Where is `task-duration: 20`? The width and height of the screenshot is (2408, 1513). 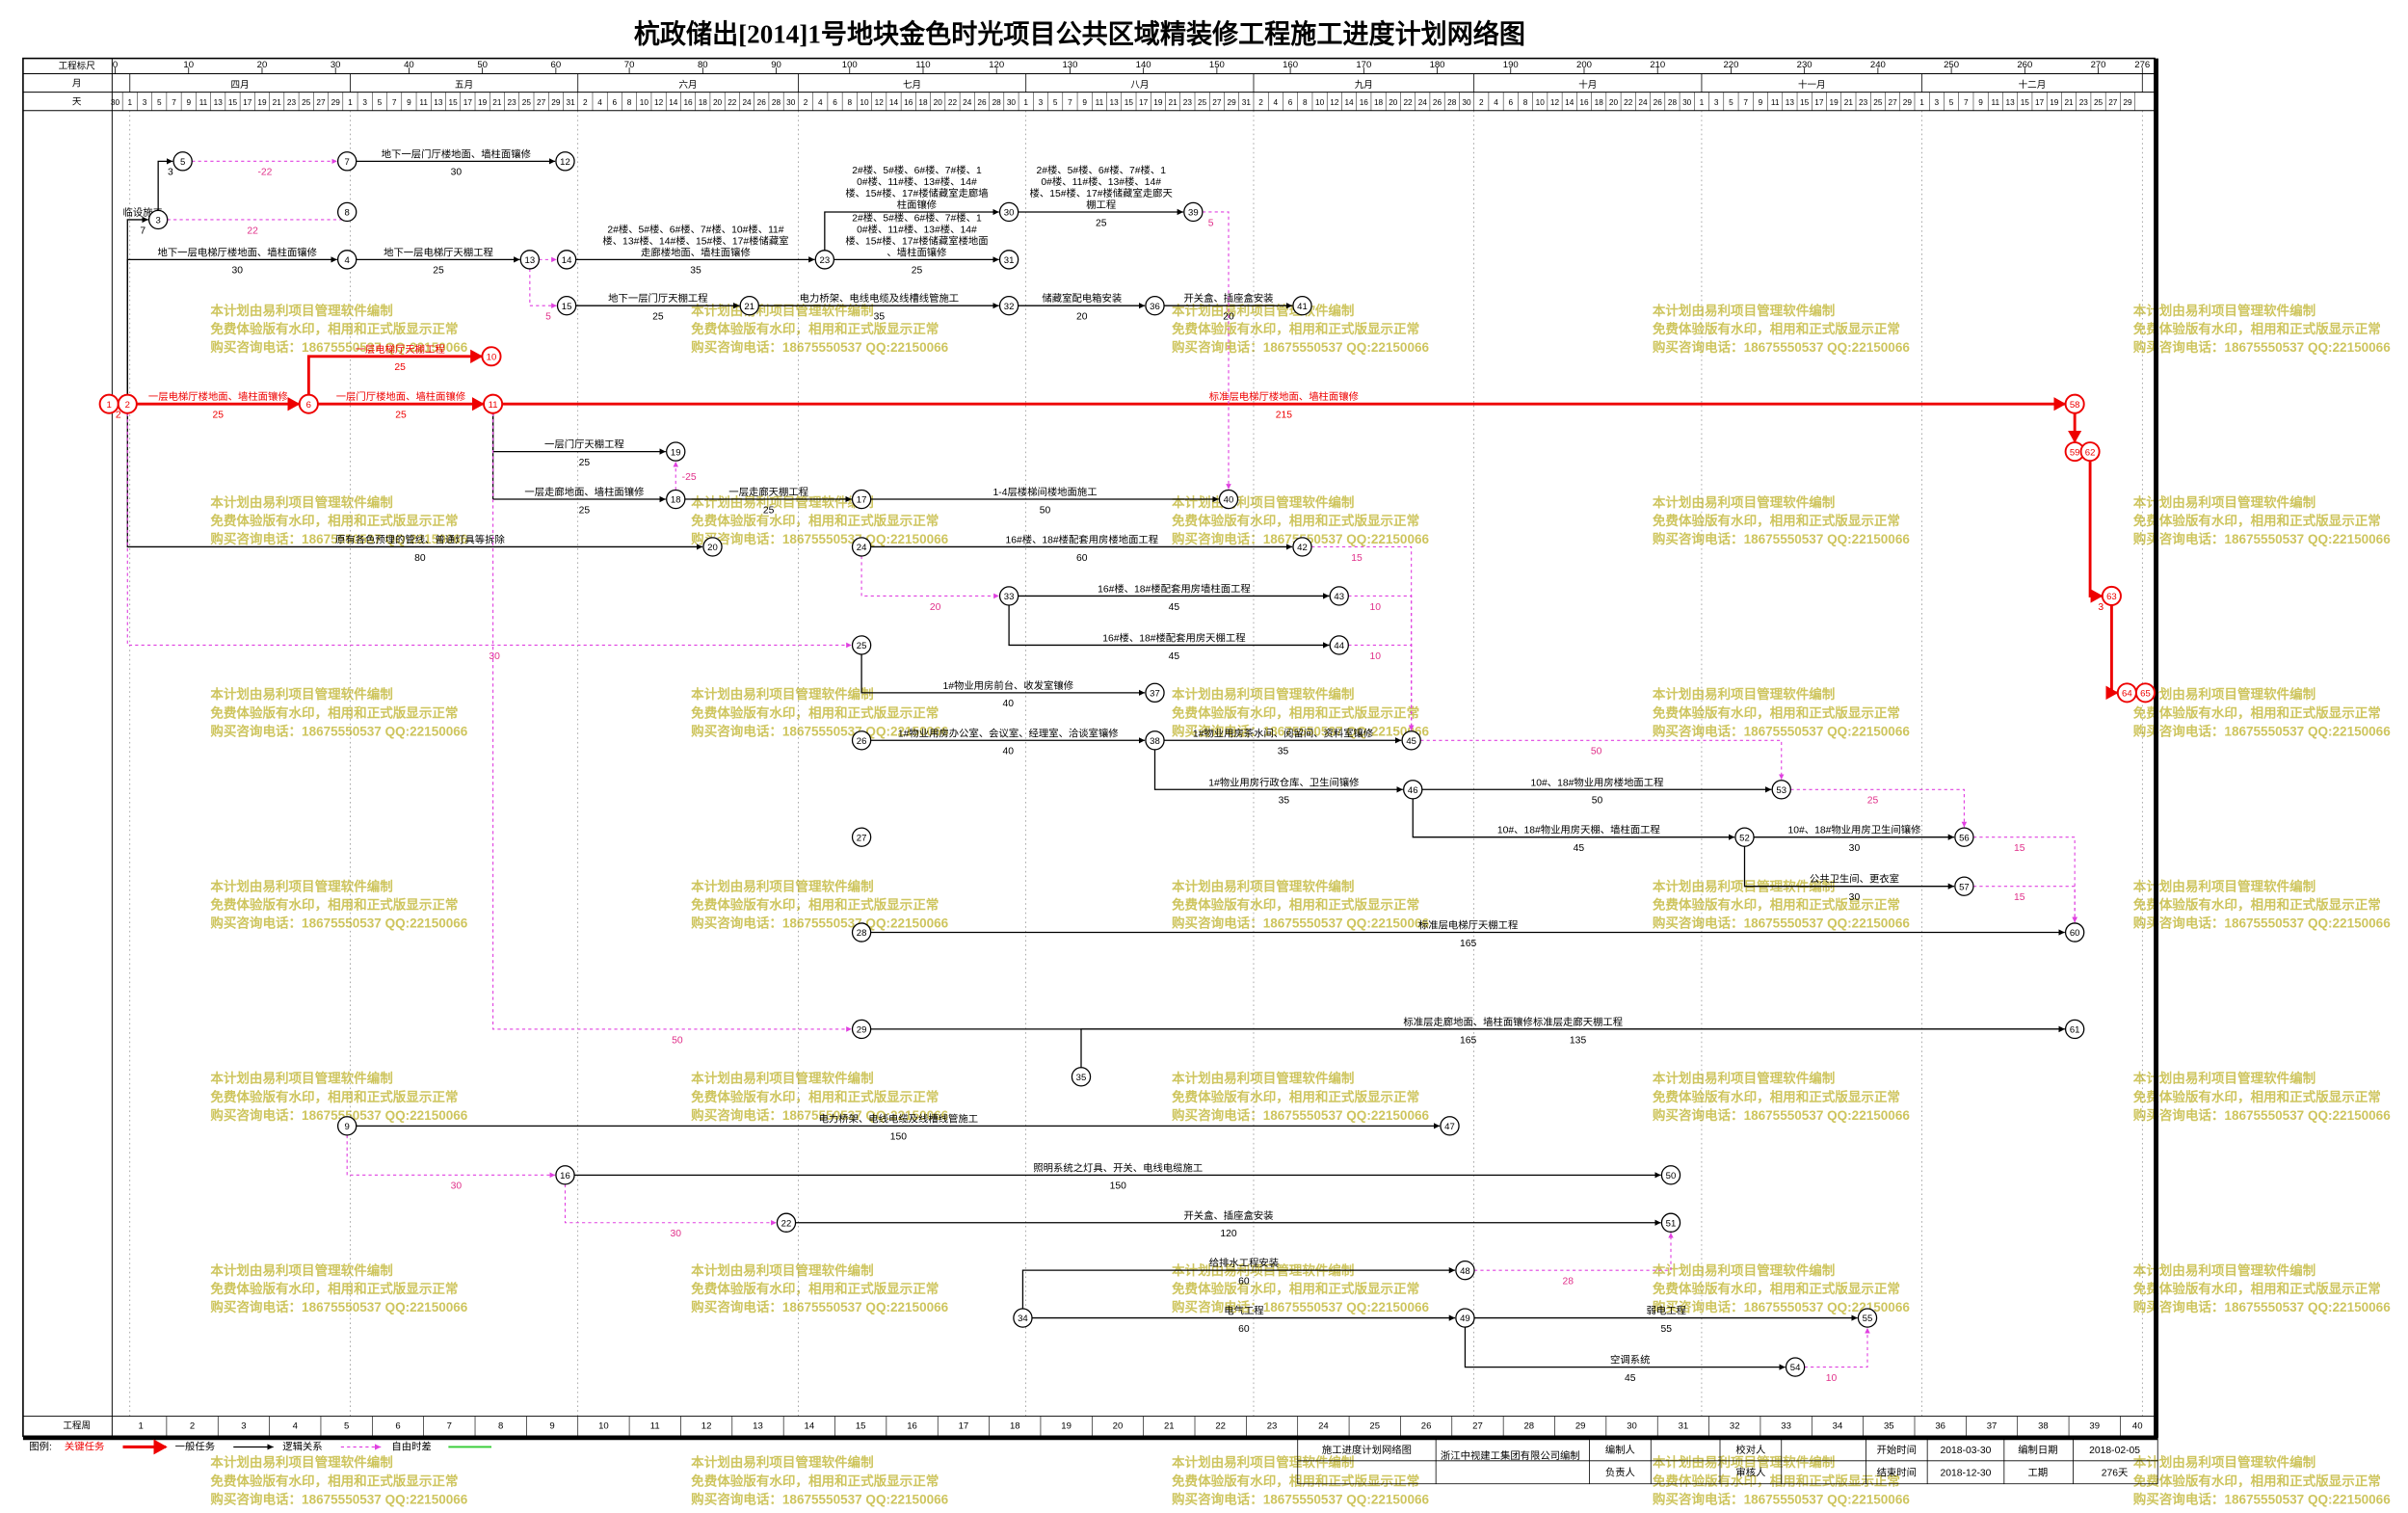 task-duration: 20 is located at coordinates (936, 607).